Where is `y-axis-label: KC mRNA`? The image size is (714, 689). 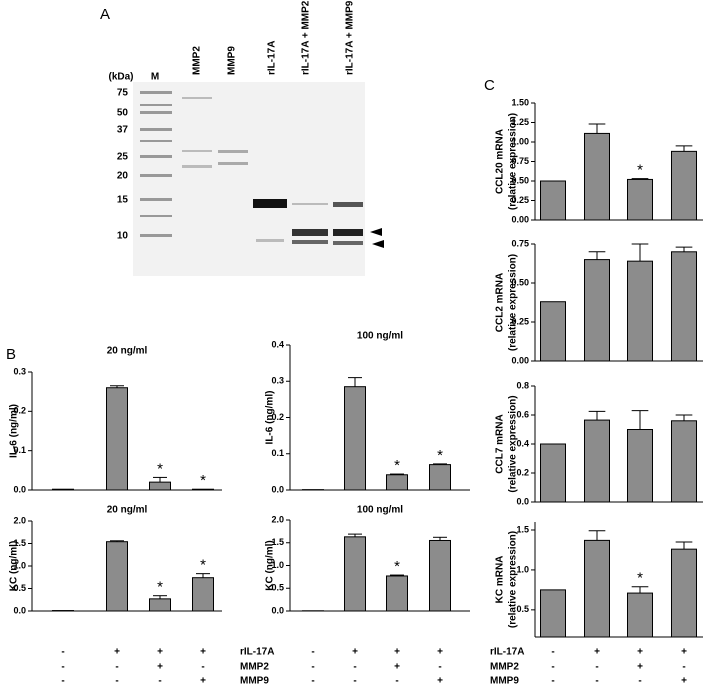
y-axis-label: KC mRNA is located at coordinates (500, 580).